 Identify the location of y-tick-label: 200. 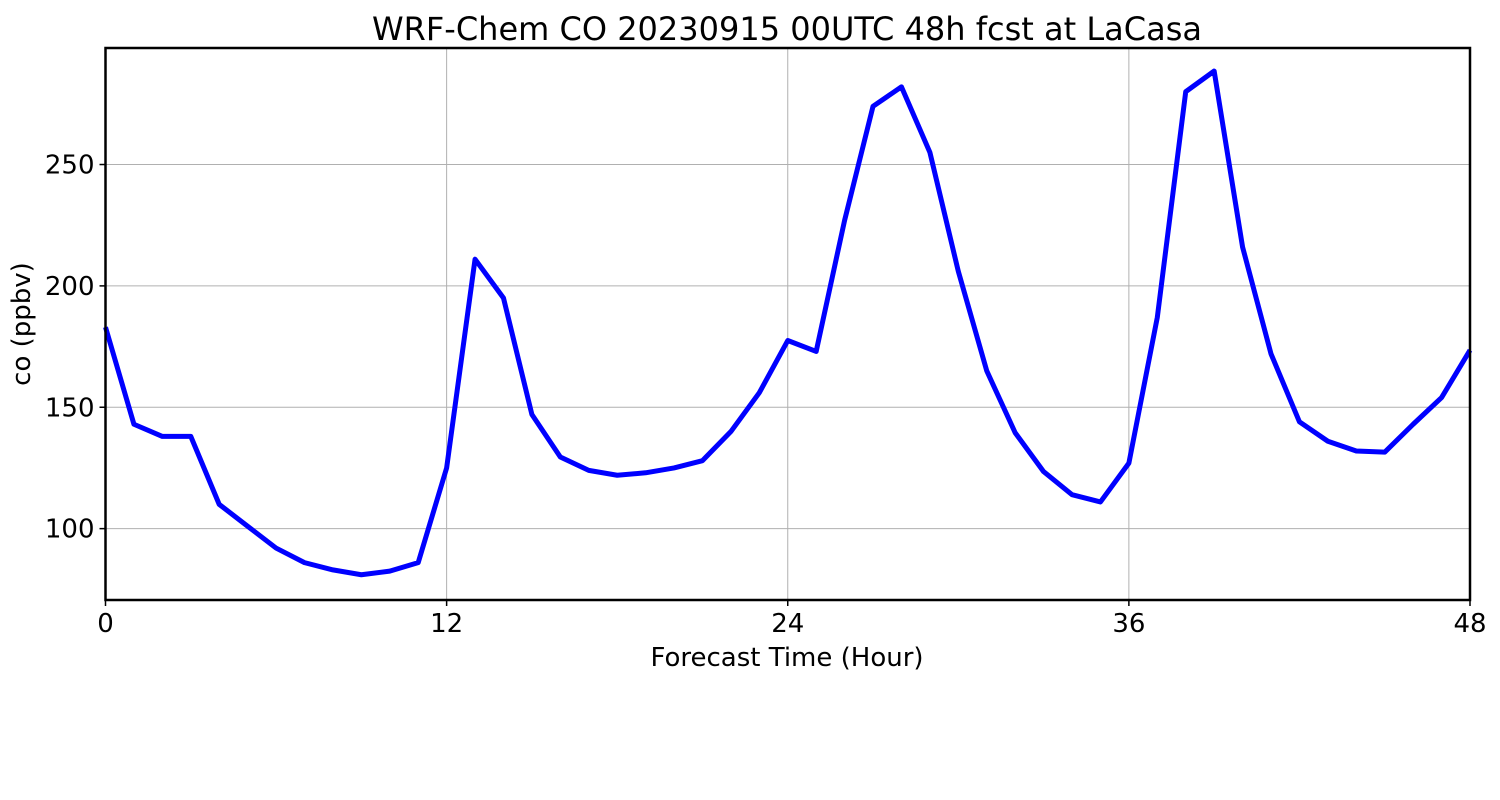
(70, 287).